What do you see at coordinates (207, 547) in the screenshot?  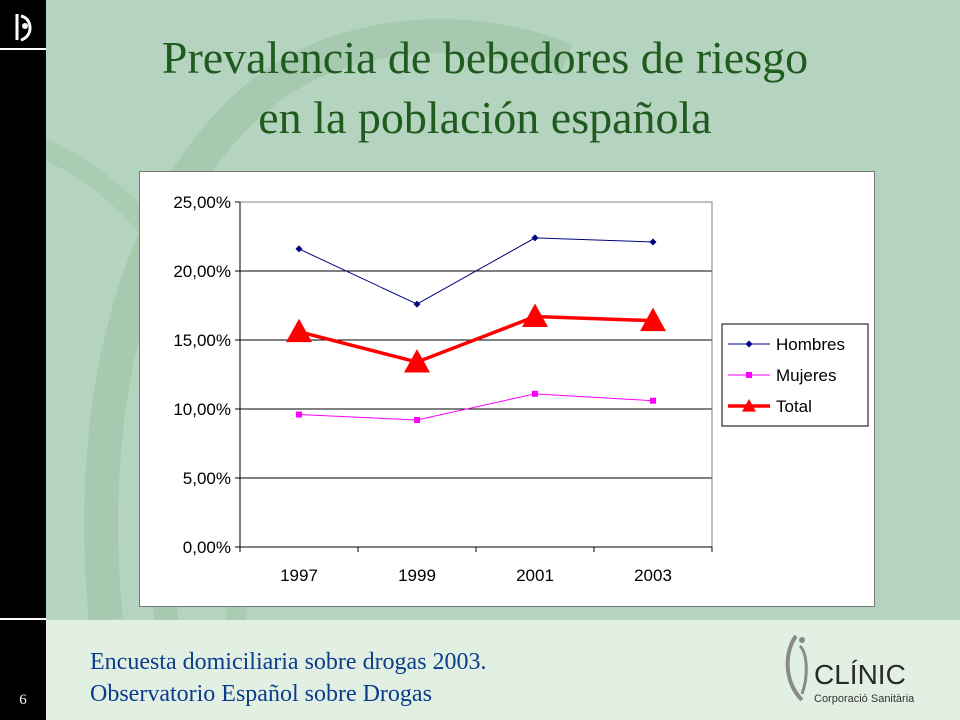 I see `y-tick-label: 0,00%` at bounding box center [207, 547].